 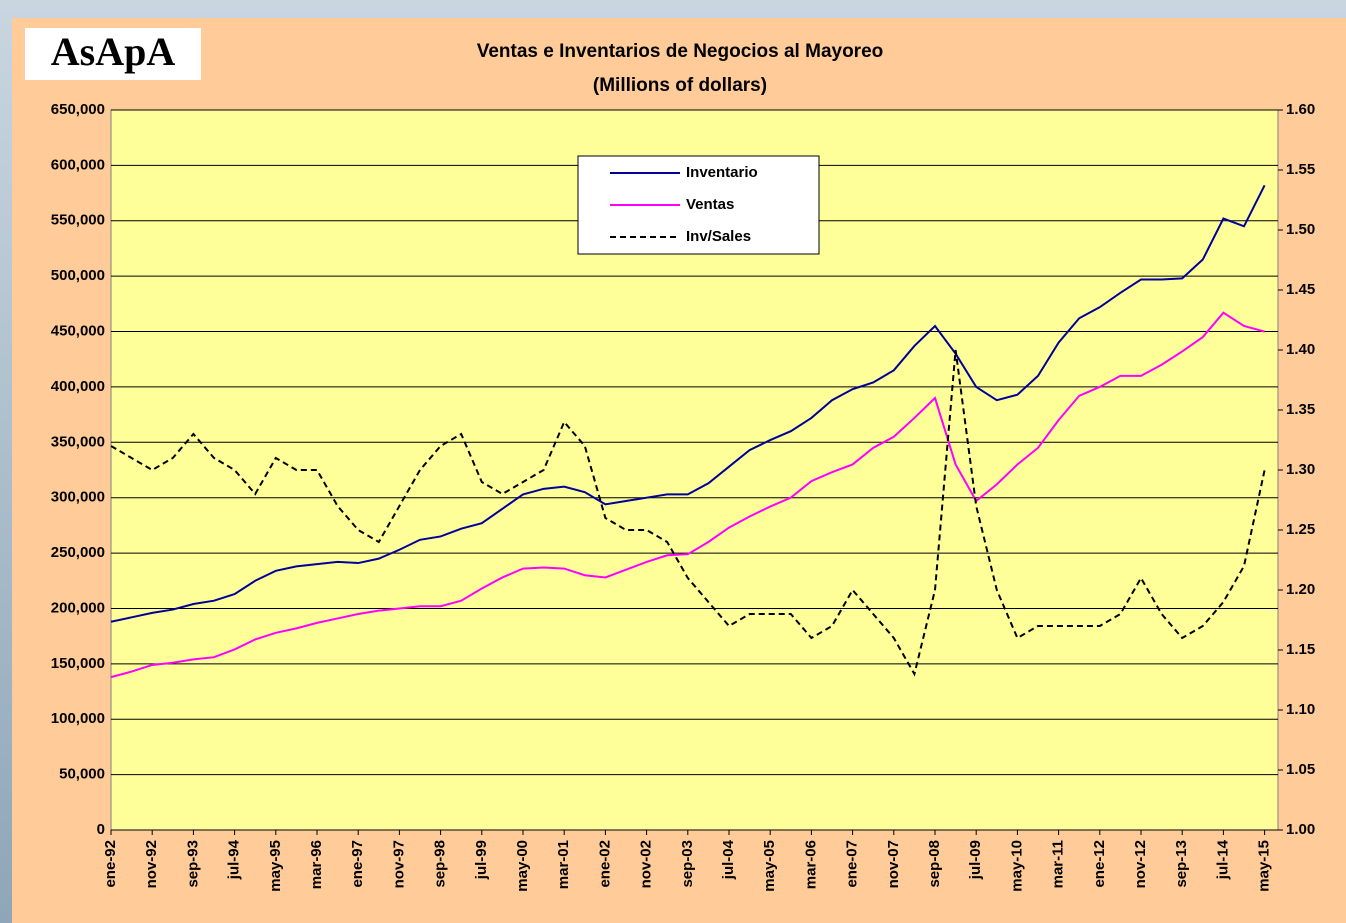 I want to click on y2-tick-label: 1.25, so click(x=1300, y=529).